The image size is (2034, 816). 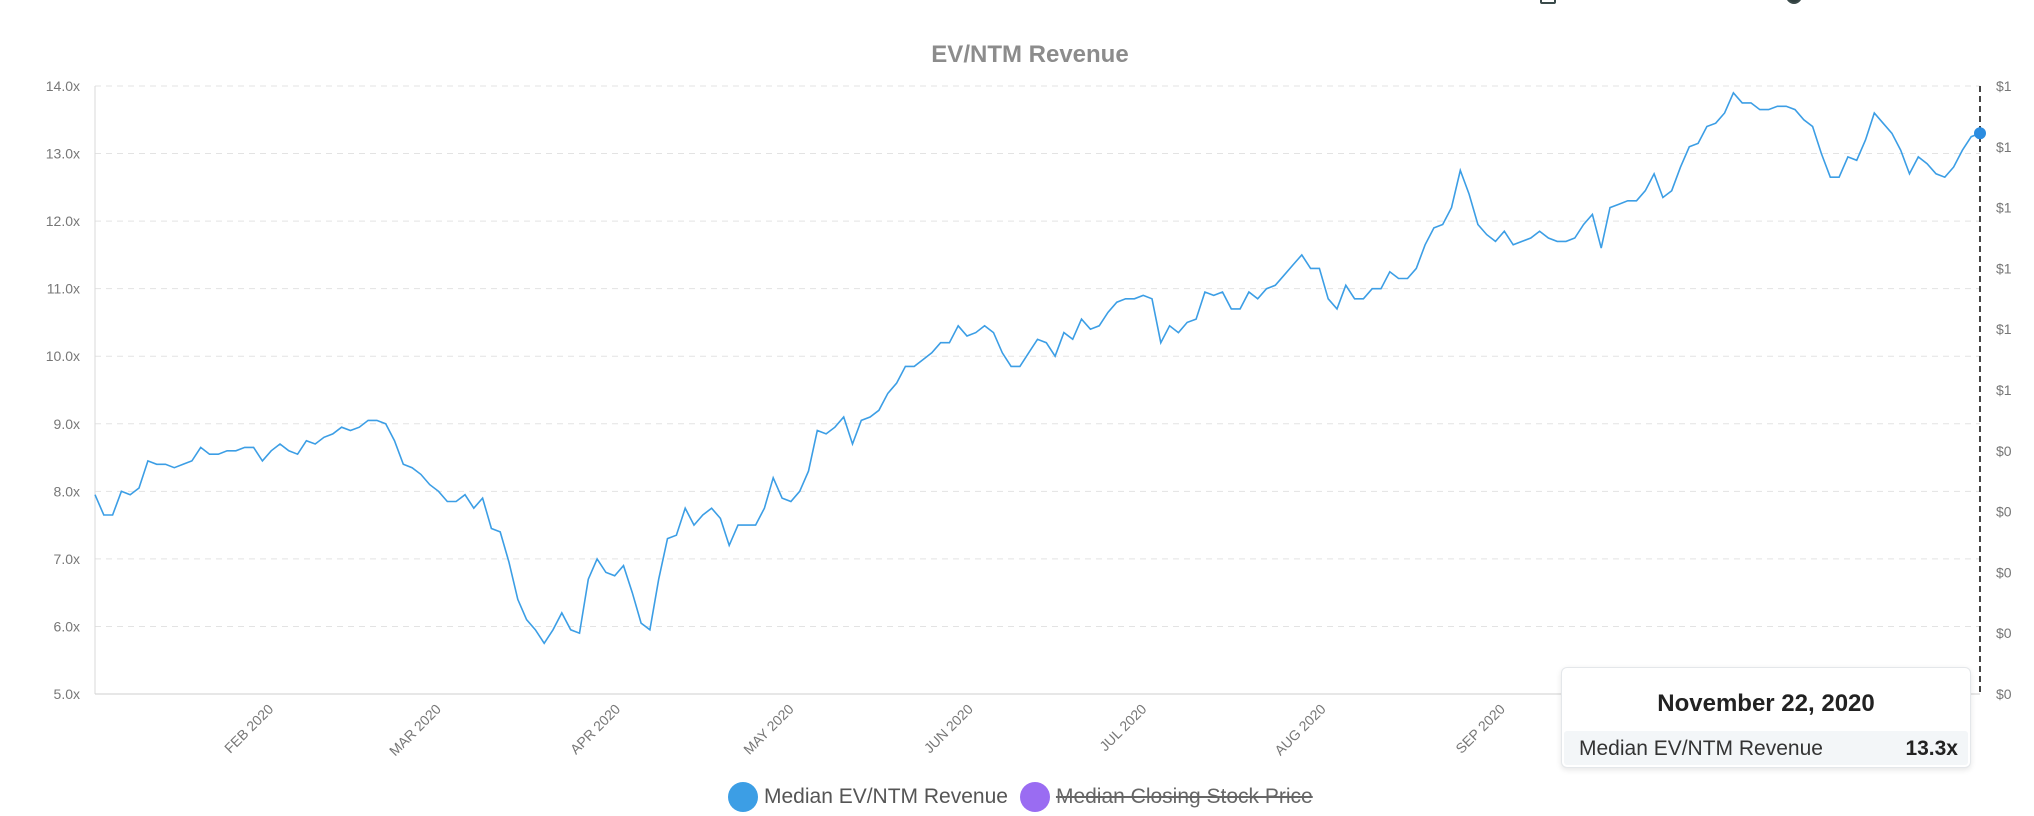 I want to click on right-axis: $1 $1 $1 $1 $1 $1 $0 $0 $0 $0 $0, so click(x=2004, y=390).